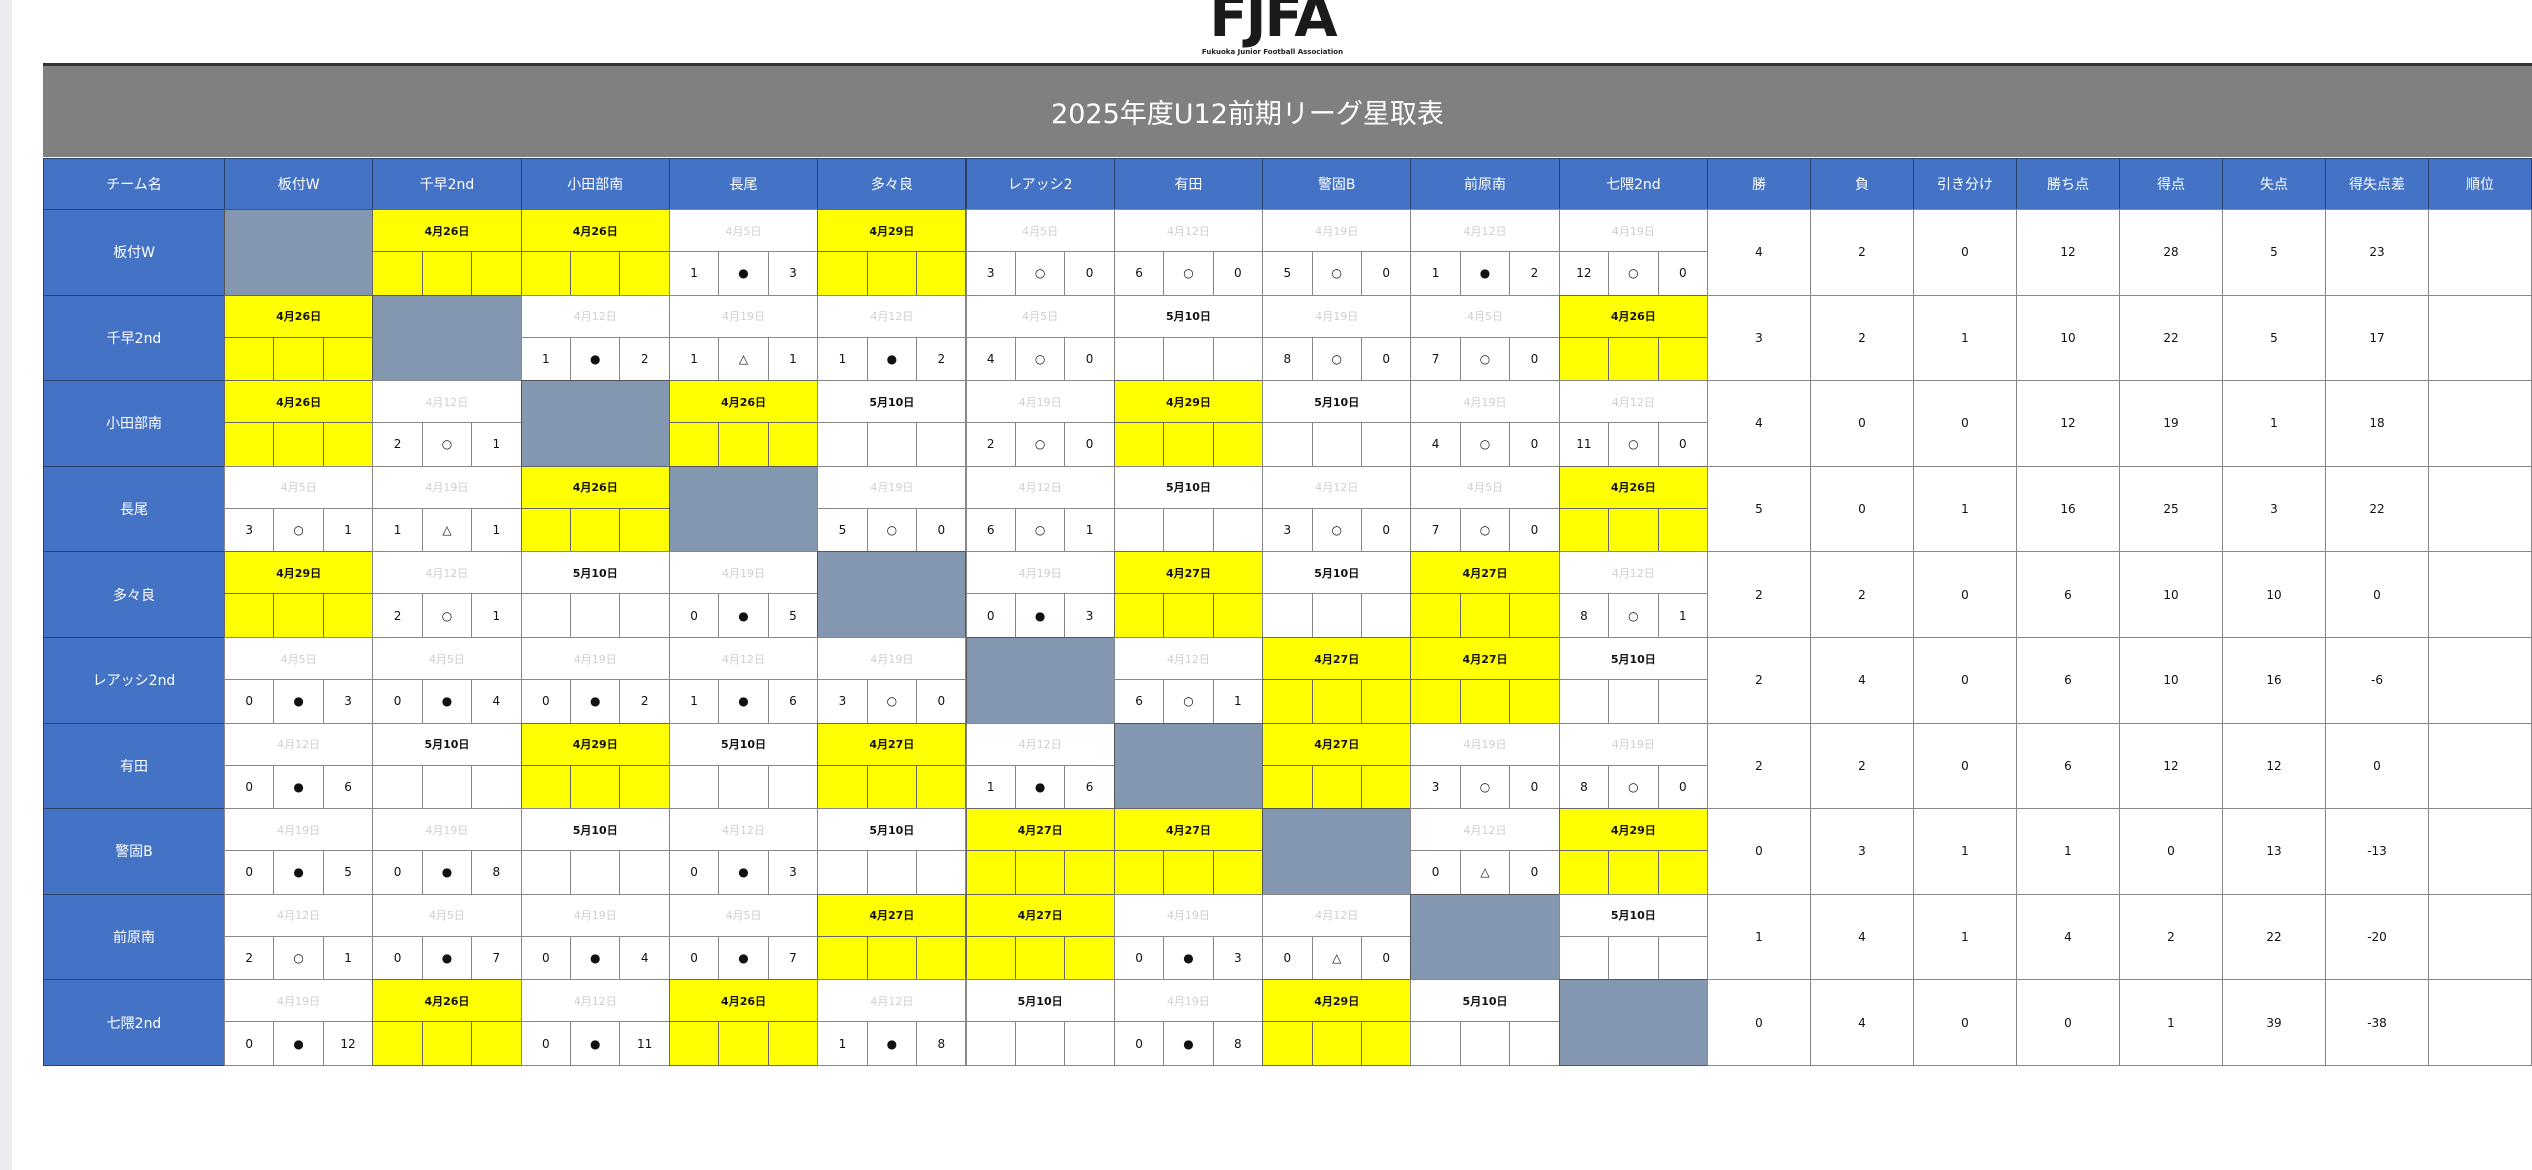  Describe the element at coordinates (1584, 444) in the screenshot. I see `goals-for: 11` at that location.